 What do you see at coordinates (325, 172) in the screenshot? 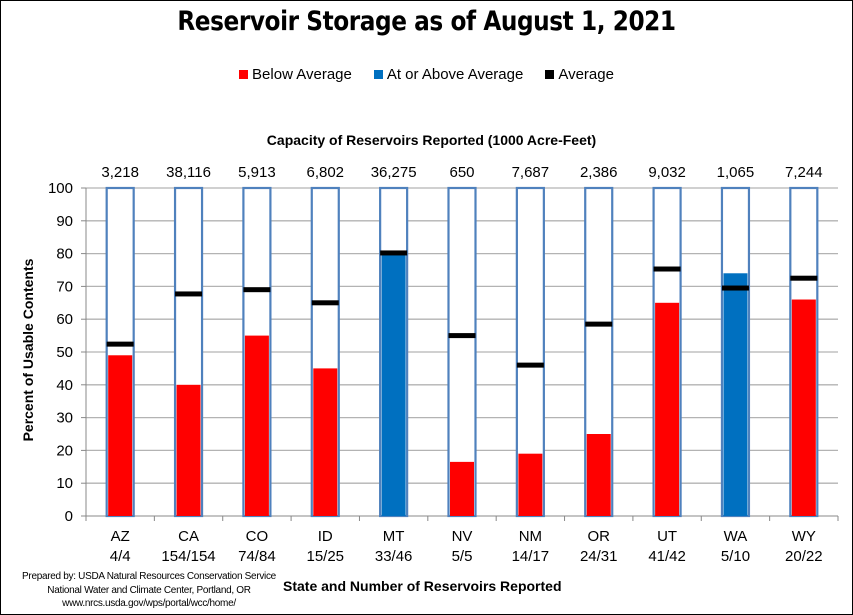
I see `capacity-label: 6,802` at bounding box center [325, 172].